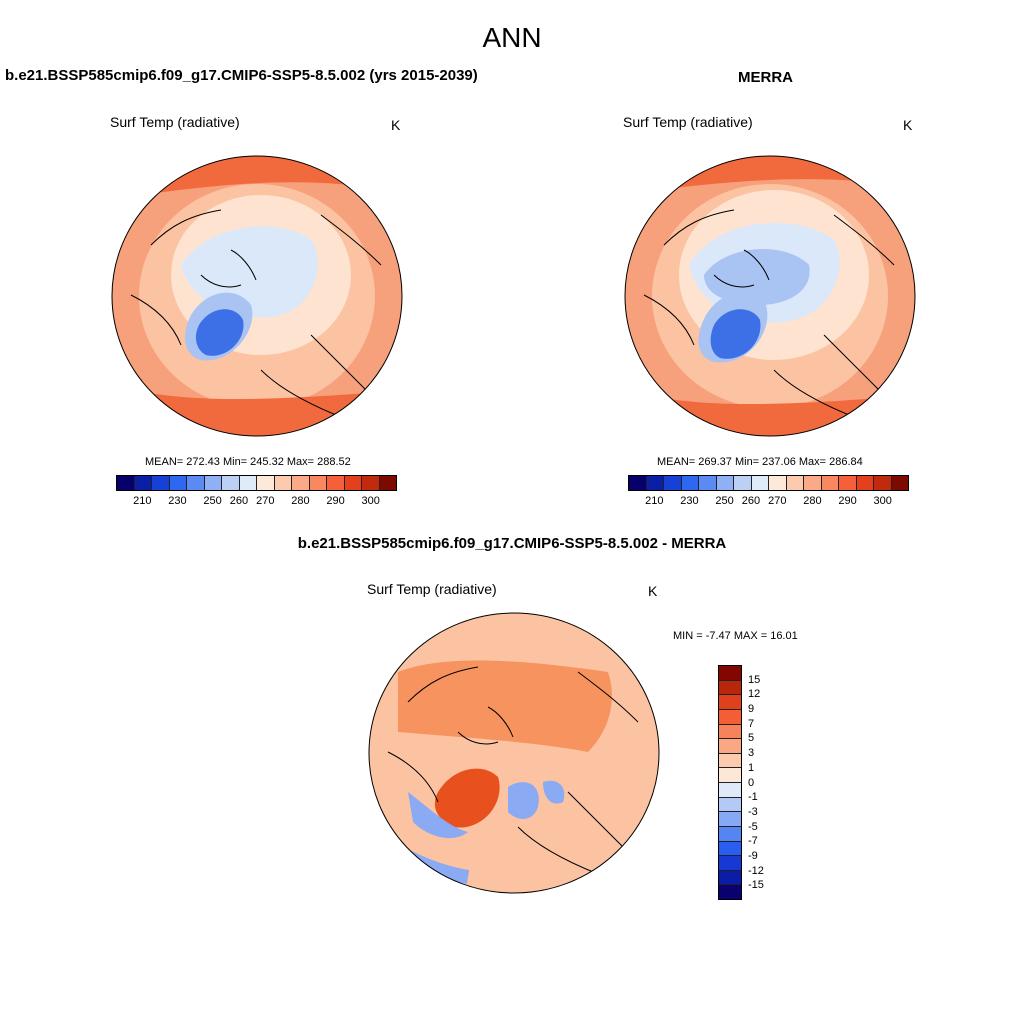 The width and height of the screenshot is (1024, 1024). Describe the element at coordinates (765, 77) in the screenshot. I see `obs-case-title: MERRA` at that location.